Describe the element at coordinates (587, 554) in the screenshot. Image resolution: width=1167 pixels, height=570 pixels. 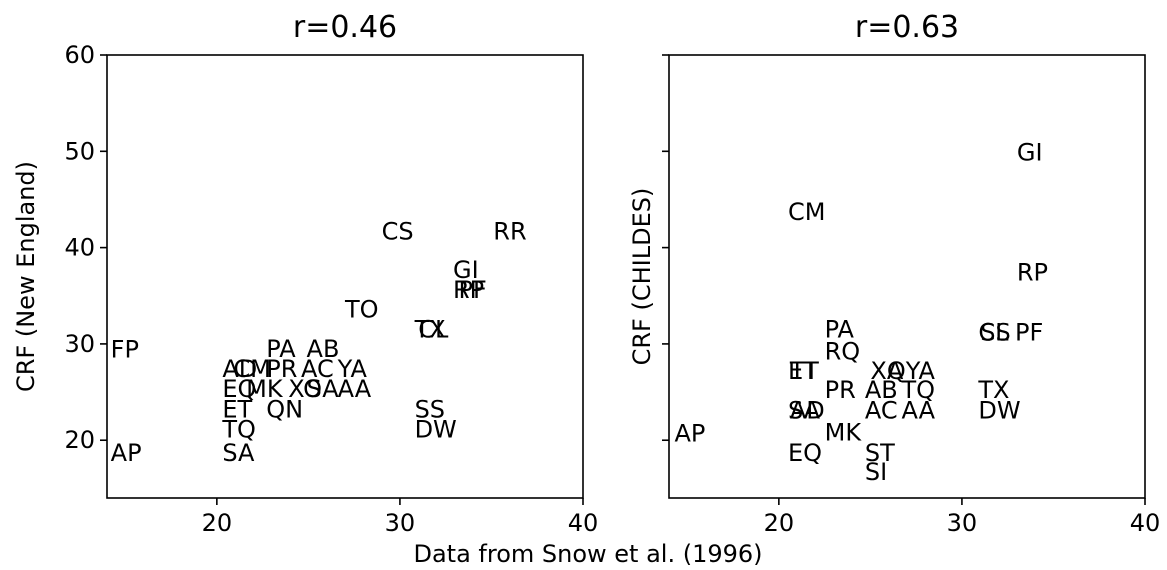
I see `figure-x-axis-label: Data from Snow et al. (1996)` at that location.